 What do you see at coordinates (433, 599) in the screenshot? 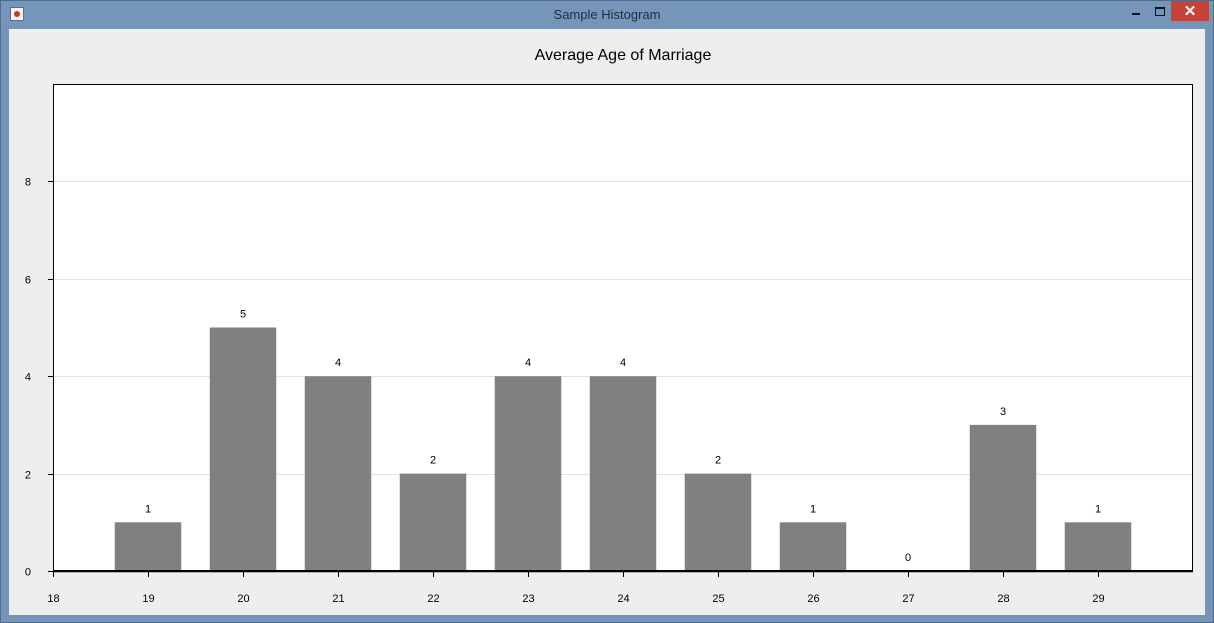
I see `x-tick-label: 22` at bounding box center [433, 599].